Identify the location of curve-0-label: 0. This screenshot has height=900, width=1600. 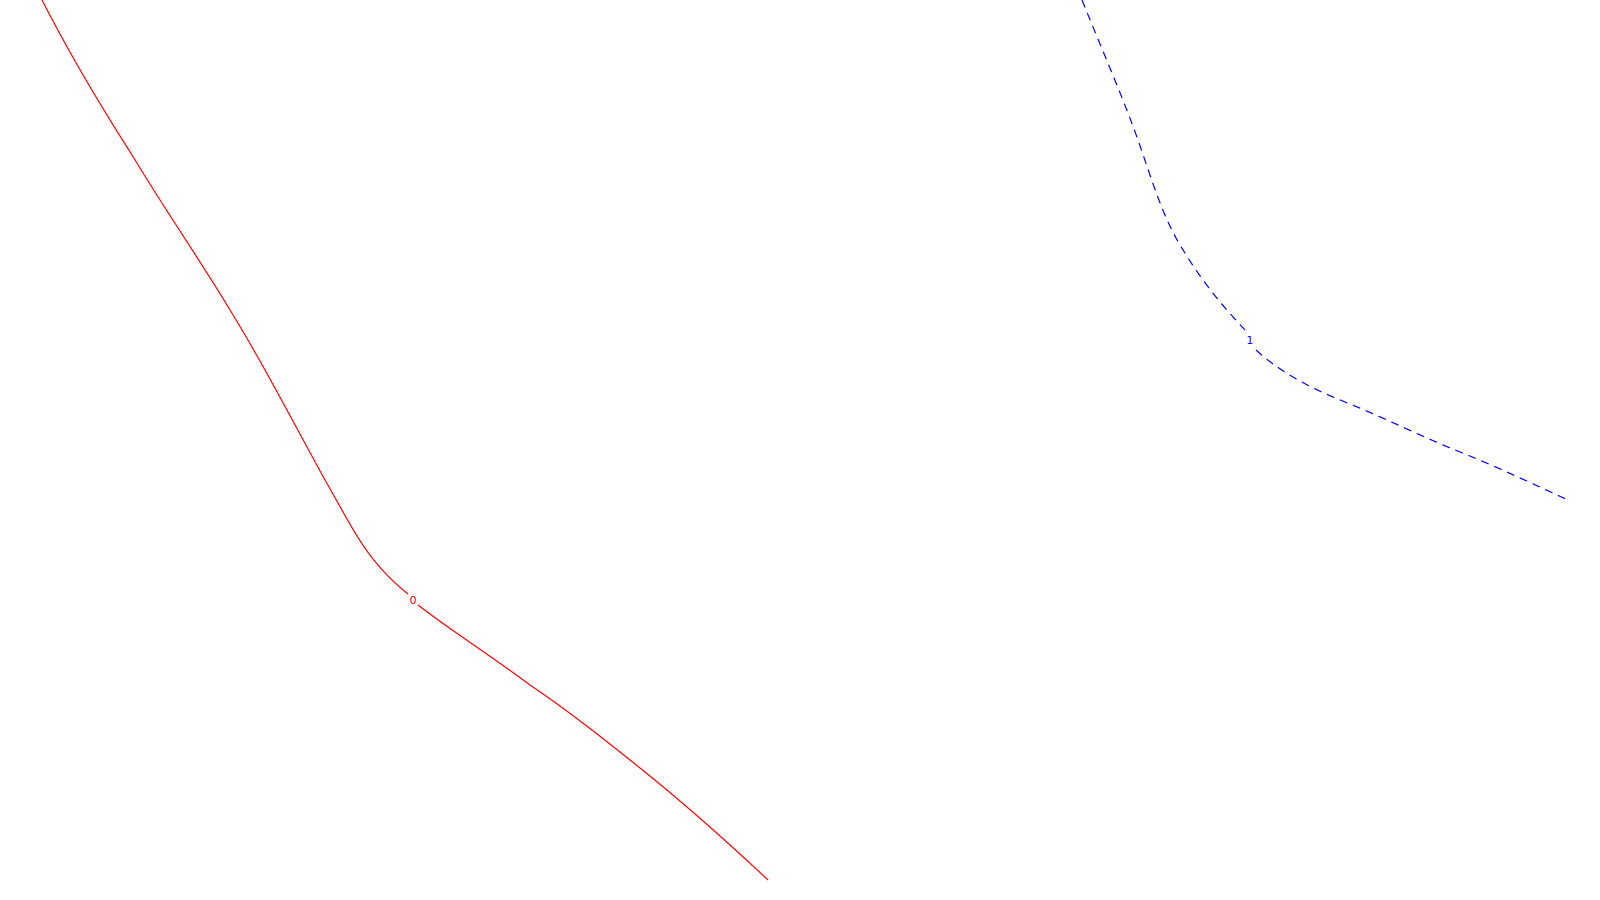
(413, 600).